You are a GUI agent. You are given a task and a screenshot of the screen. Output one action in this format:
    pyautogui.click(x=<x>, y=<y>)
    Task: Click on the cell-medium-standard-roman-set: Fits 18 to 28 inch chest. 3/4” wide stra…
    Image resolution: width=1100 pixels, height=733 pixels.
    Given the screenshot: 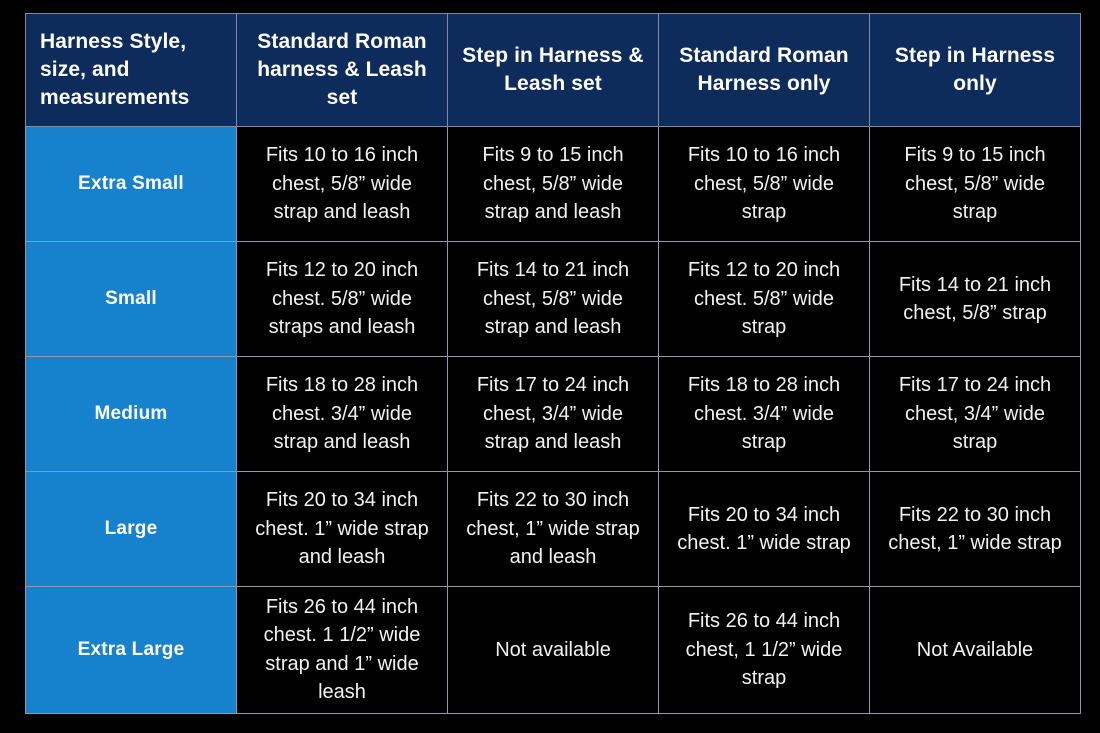 What is the action you would take?
    pyautogui.click(x=342, y=414)
    